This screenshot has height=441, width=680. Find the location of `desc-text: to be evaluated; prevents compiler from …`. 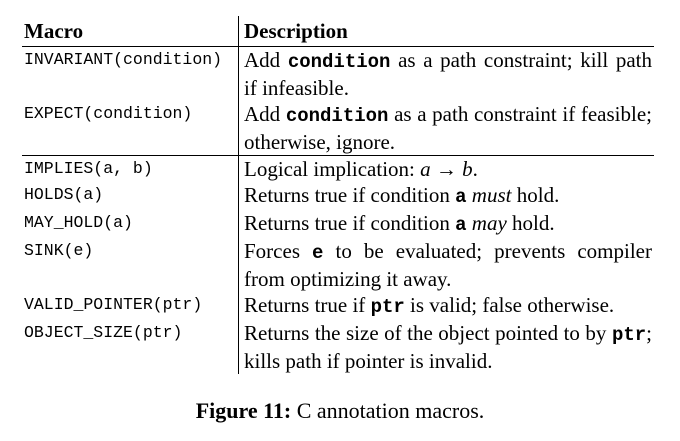

desc-text: to be evaluated; prevents compiler from … is located at coordinates (448, 265).